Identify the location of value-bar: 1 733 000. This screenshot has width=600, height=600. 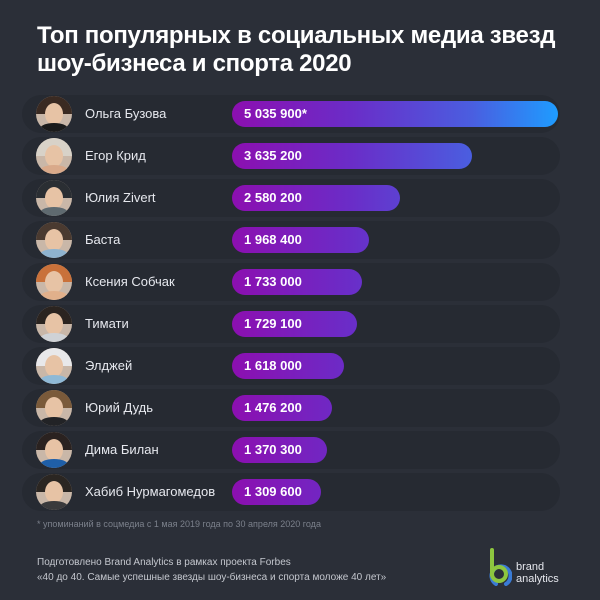
(297, 282).